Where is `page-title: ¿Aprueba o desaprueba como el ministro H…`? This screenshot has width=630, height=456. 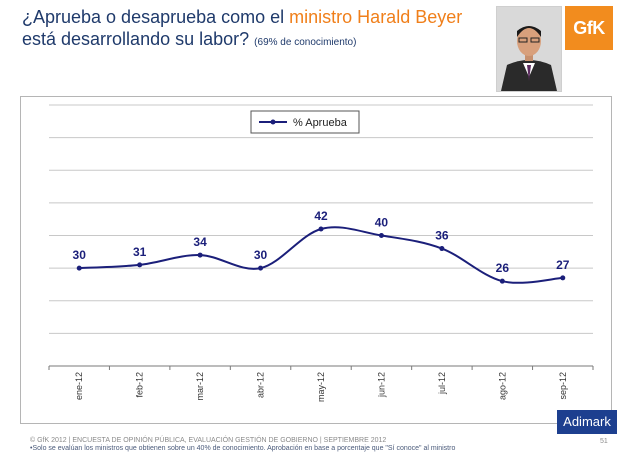
page-title: ¿Aprueba o desaprueba como el ministro H… is located at coordinates (257, 30).